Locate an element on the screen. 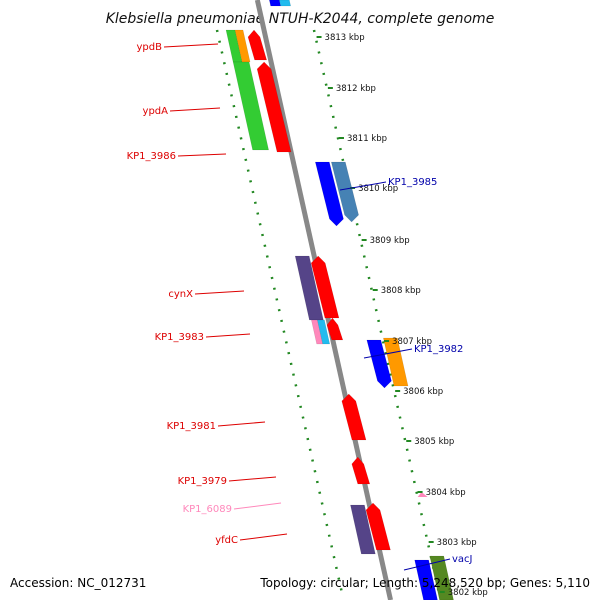 This screenshot has height=600, width=600. gene-label-right: vacJ is located at coordinates (462, 559).